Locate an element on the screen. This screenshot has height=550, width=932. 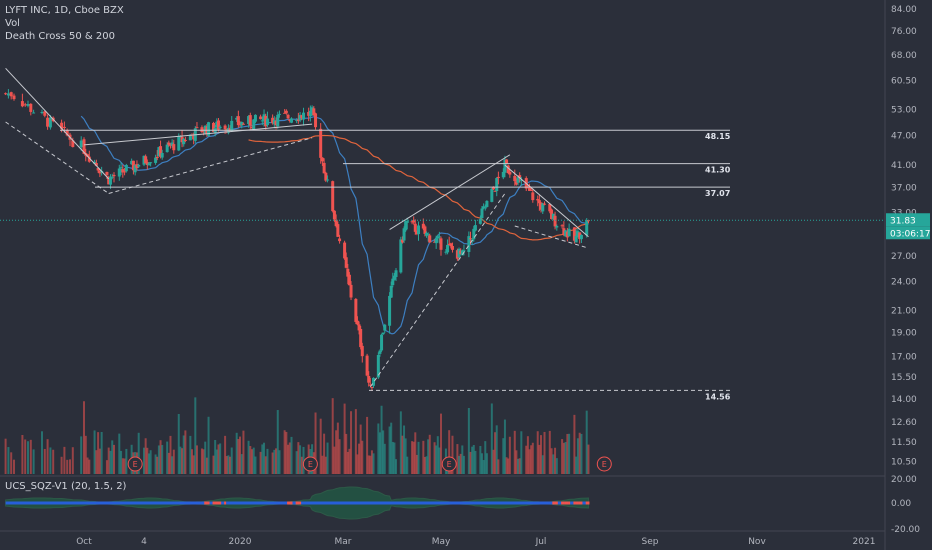
indicator-label: UCS_SQZ-V1 (20, 1.5, 2) is located at coordinates (66, 486).